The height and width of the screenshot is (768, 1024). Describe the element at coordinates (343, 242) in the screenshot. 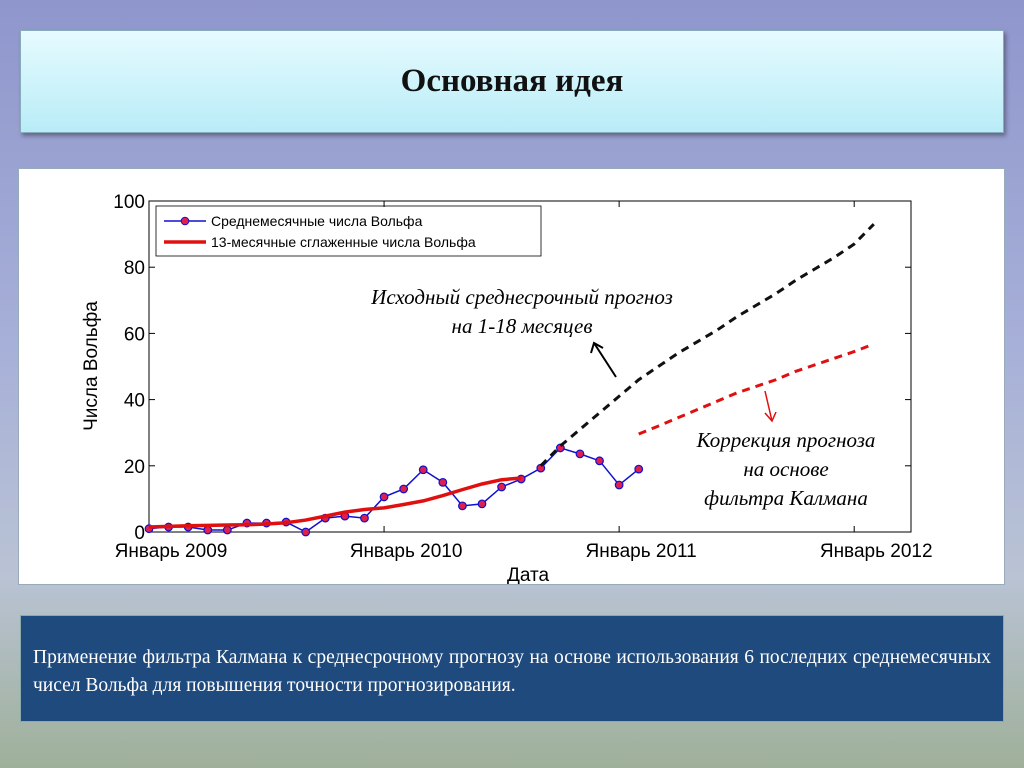

I see `legend-label: 13-месячные сглаженные числа Вольфа` at that location.